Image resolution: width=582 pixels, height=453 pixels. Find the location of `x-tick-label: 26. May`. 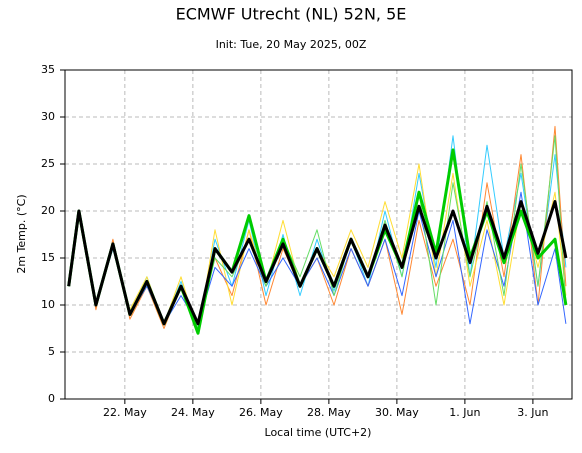

x-tick-label: 26. May is located at coordinates (261, 412).